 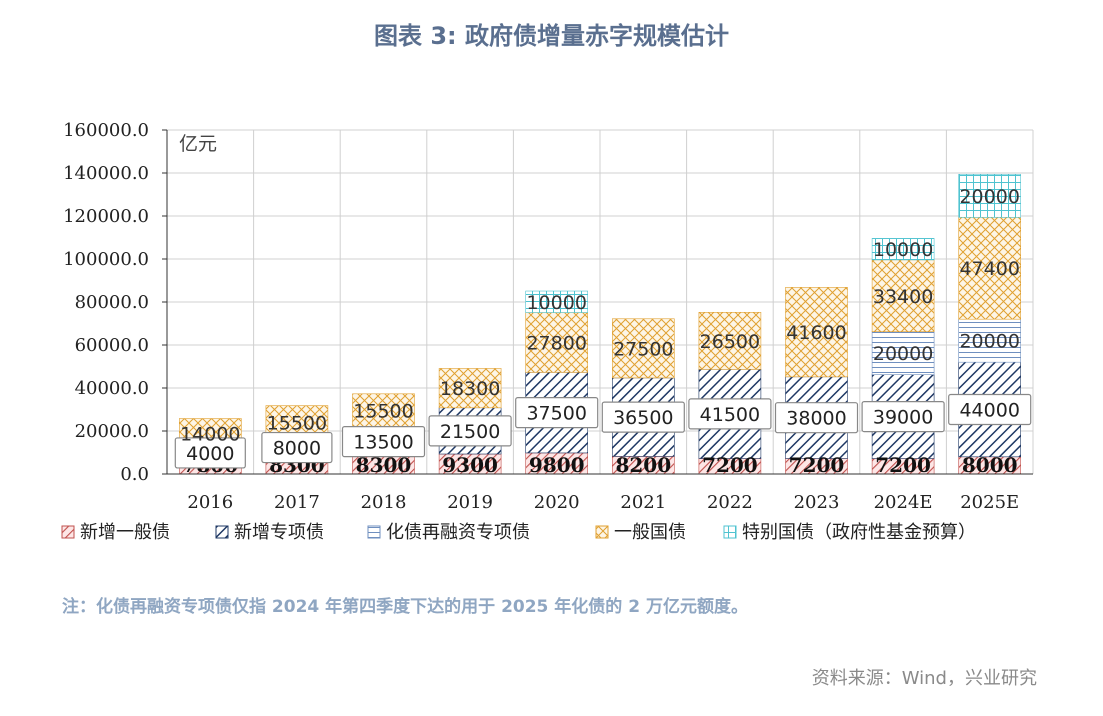 What do you see at coordinates (643, 465) in the screenshot?
I see `data-label-general_new: 8200` at bounding box center [643, 465].